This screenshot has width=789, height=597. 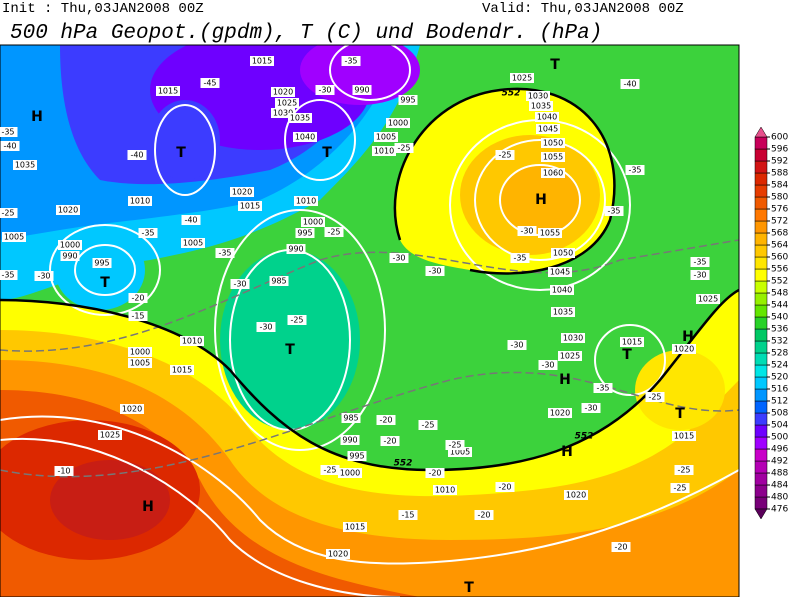 What do you see at coordinates (137, 316) in the screenshot?
I see `temperature-label: -15` at bounding box center [137, 316].